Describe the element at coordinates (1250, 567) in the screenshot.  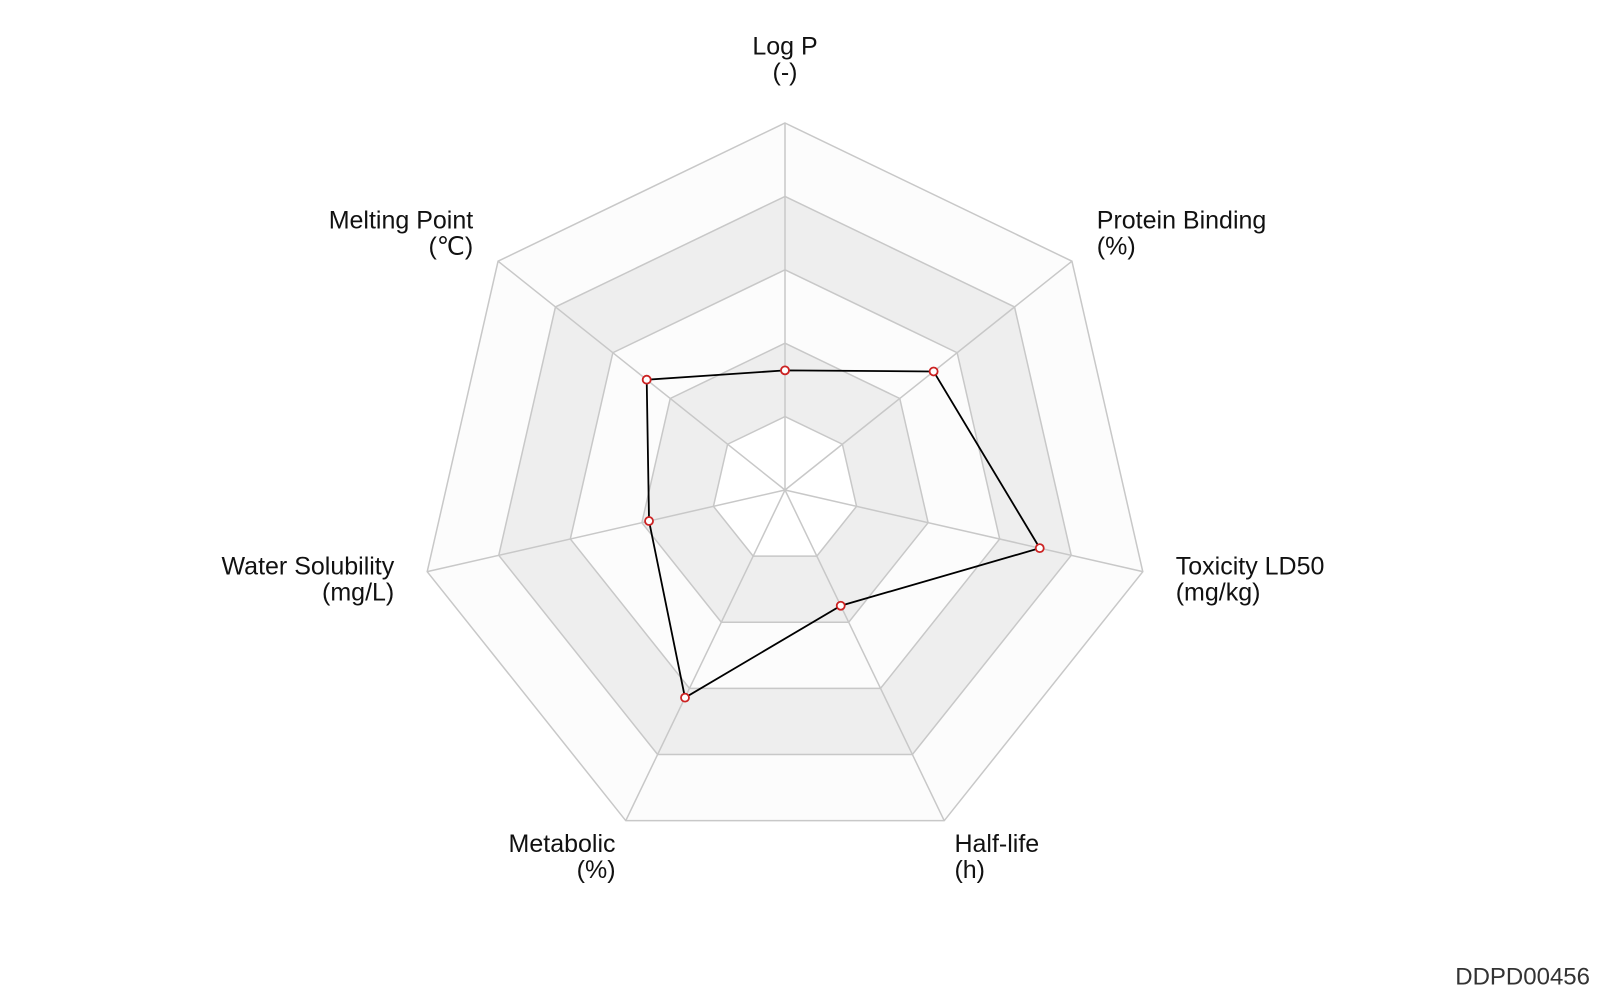
I see `axis-label: Toxicity LD50` at that location.